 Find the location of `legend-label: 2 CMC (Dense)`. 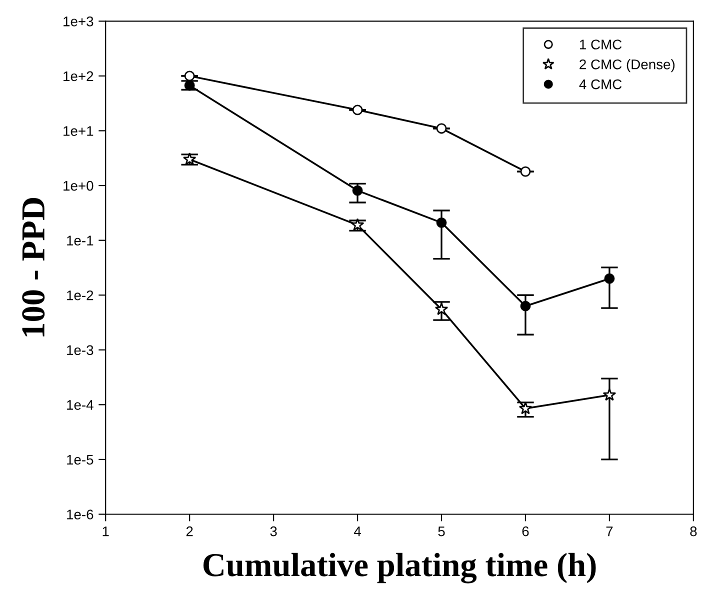

legend-label: 2 CMC (Dense) is located at coordinates (627, 65).